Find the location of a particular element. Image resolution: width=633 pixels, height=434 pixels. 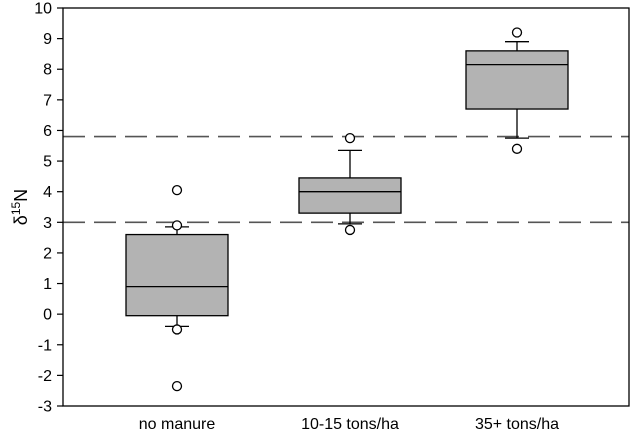

y-tick-label: 2 is located at coordinates (47, 253).